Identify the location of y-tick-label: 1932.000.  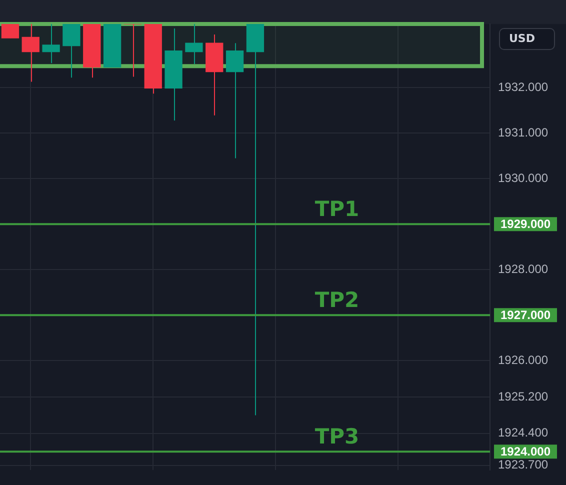
(523, 87).